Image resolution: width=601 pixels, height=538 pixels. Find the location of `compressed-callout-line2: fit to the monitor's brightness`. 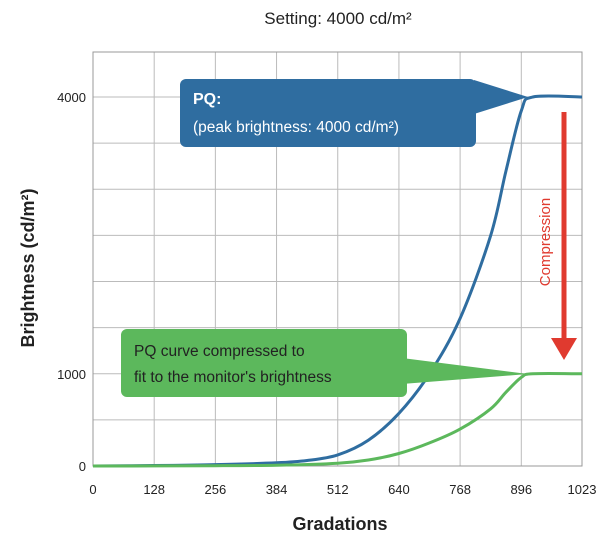

compressed-callout-line2: fit to the monitor's brightness is located at coordinates (233, 377).